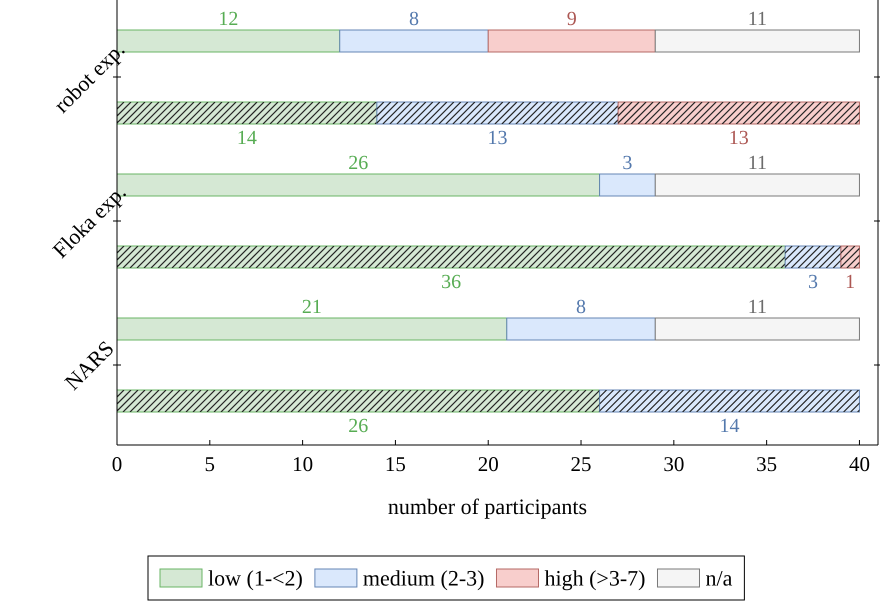 Image resolution: width=880 pixels, height=601 pixels. I want to click on x-tick-label: 30, so click(673, 464).